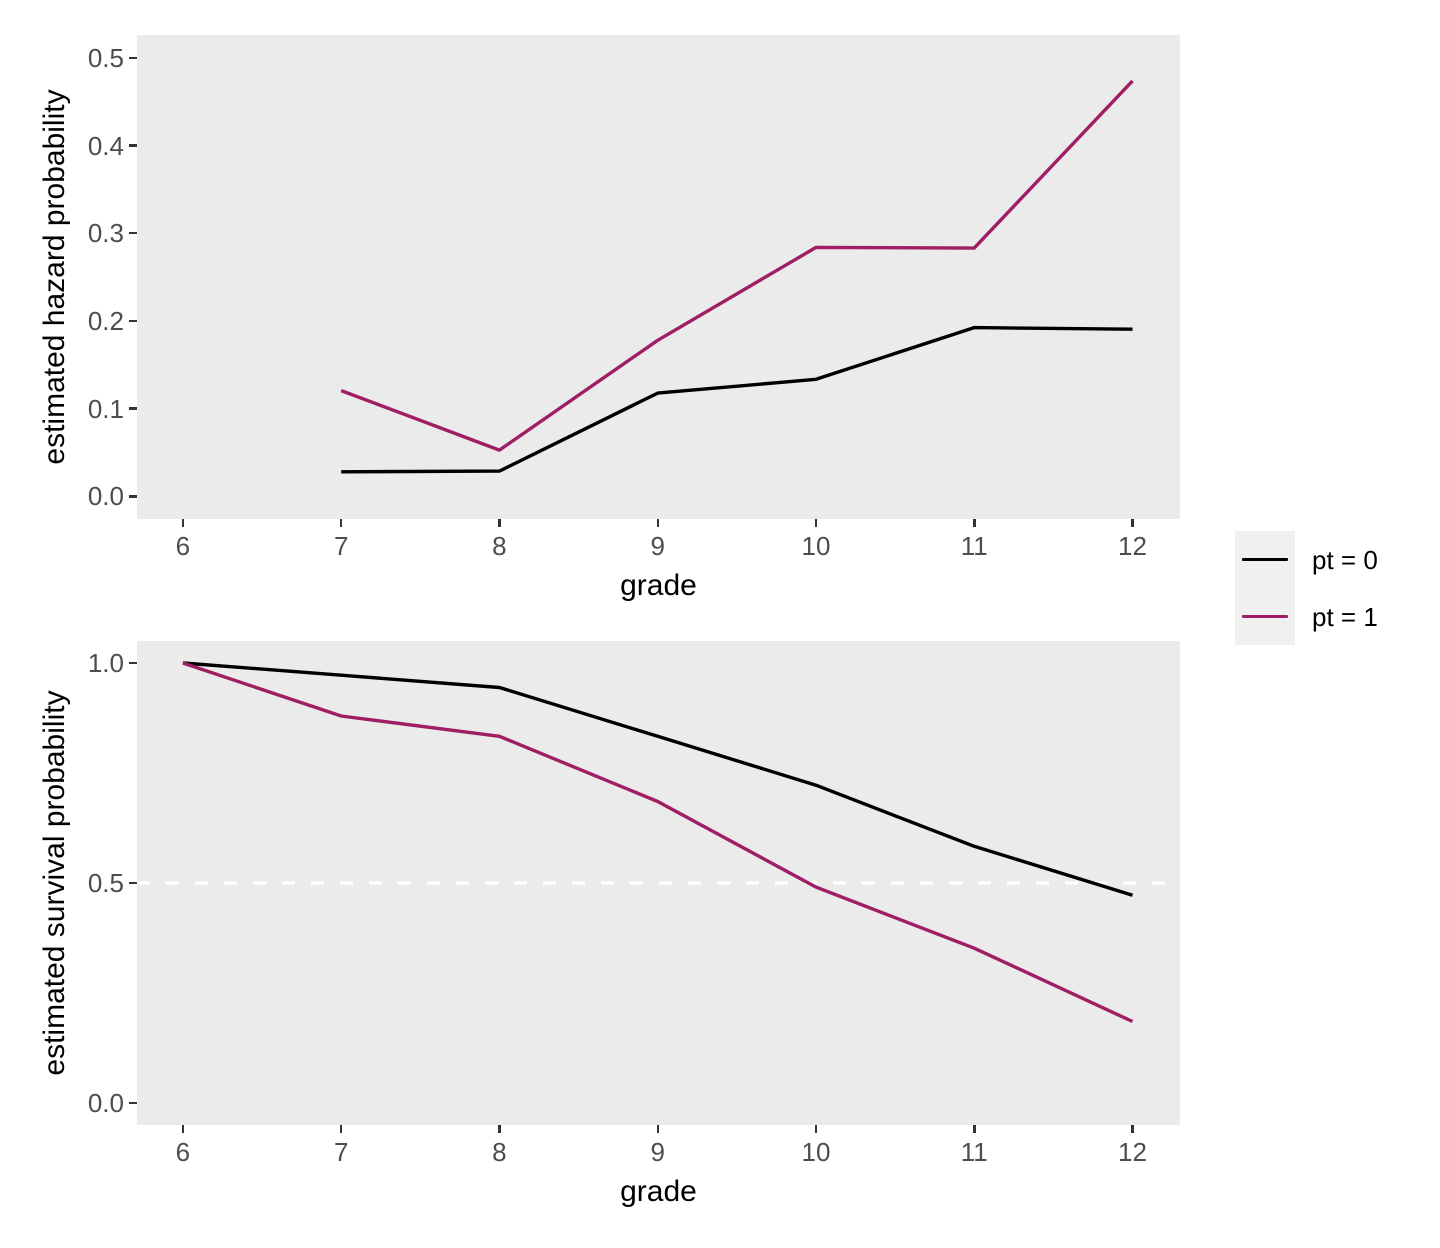  I want to click on hazard-y-axis-title: estimated hazard probability, so click(54, 277).